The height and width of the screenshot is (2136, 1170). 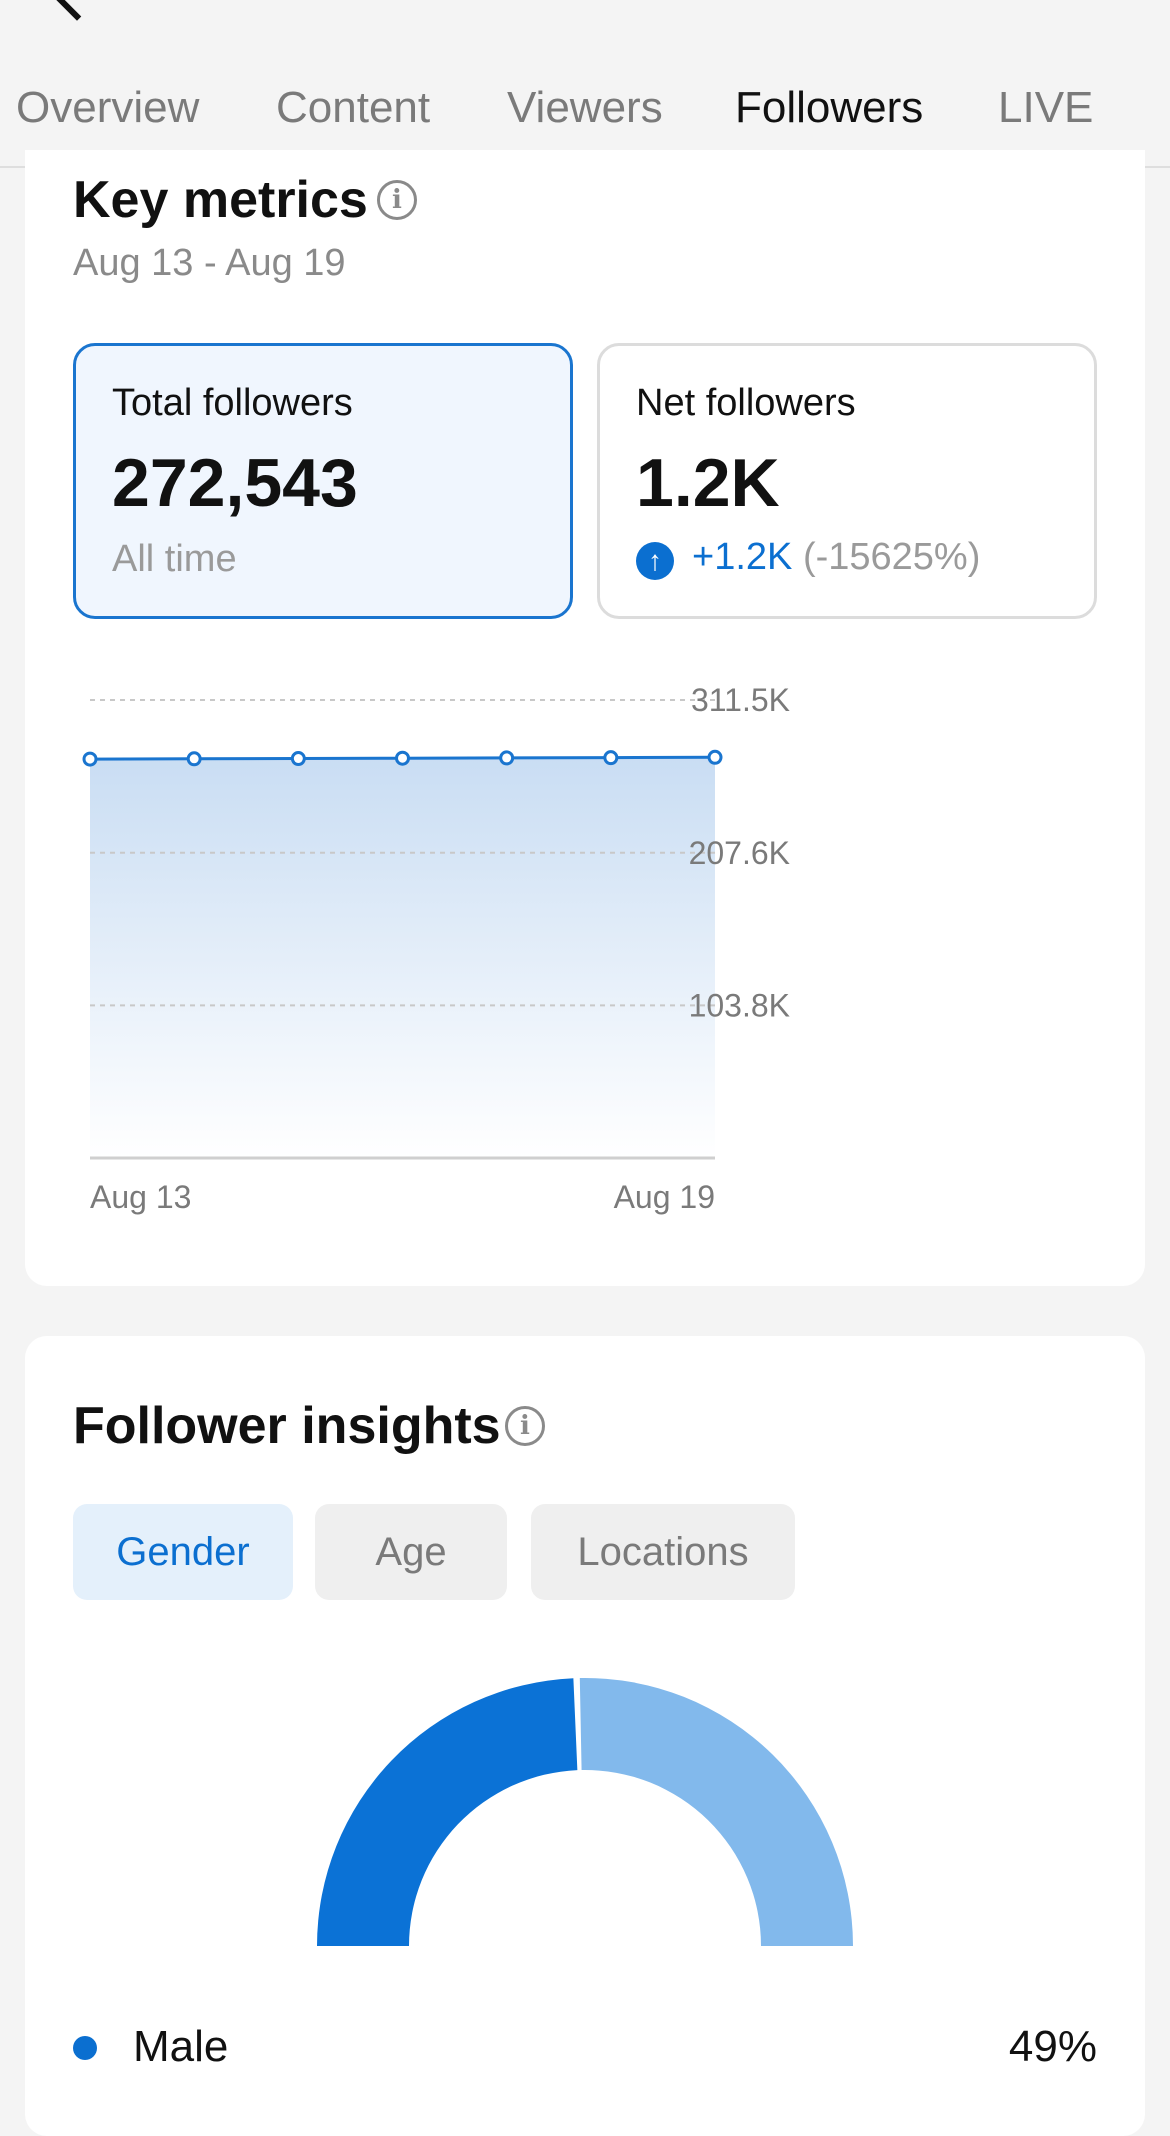 What do you see at coordinates (411, 1552) in the screenshot?
I see `filter-age: Age` at bounding box center [411, 1552].